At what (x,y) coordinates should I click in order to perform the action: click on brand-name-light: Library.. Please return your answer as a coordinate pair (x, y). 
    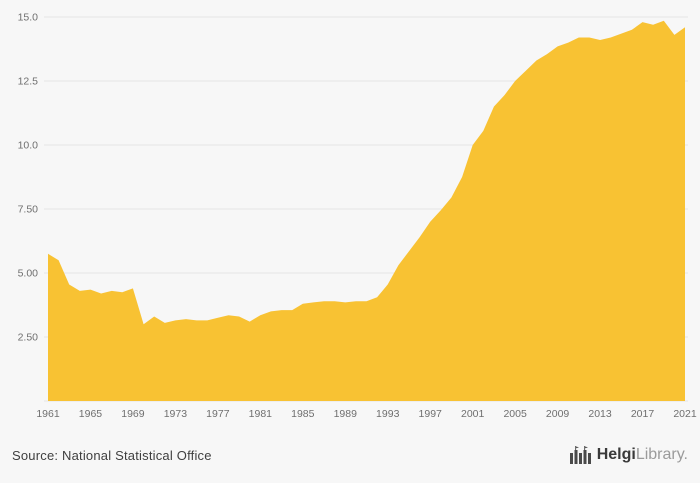
    Looking at the image, I should click on (661, 454).